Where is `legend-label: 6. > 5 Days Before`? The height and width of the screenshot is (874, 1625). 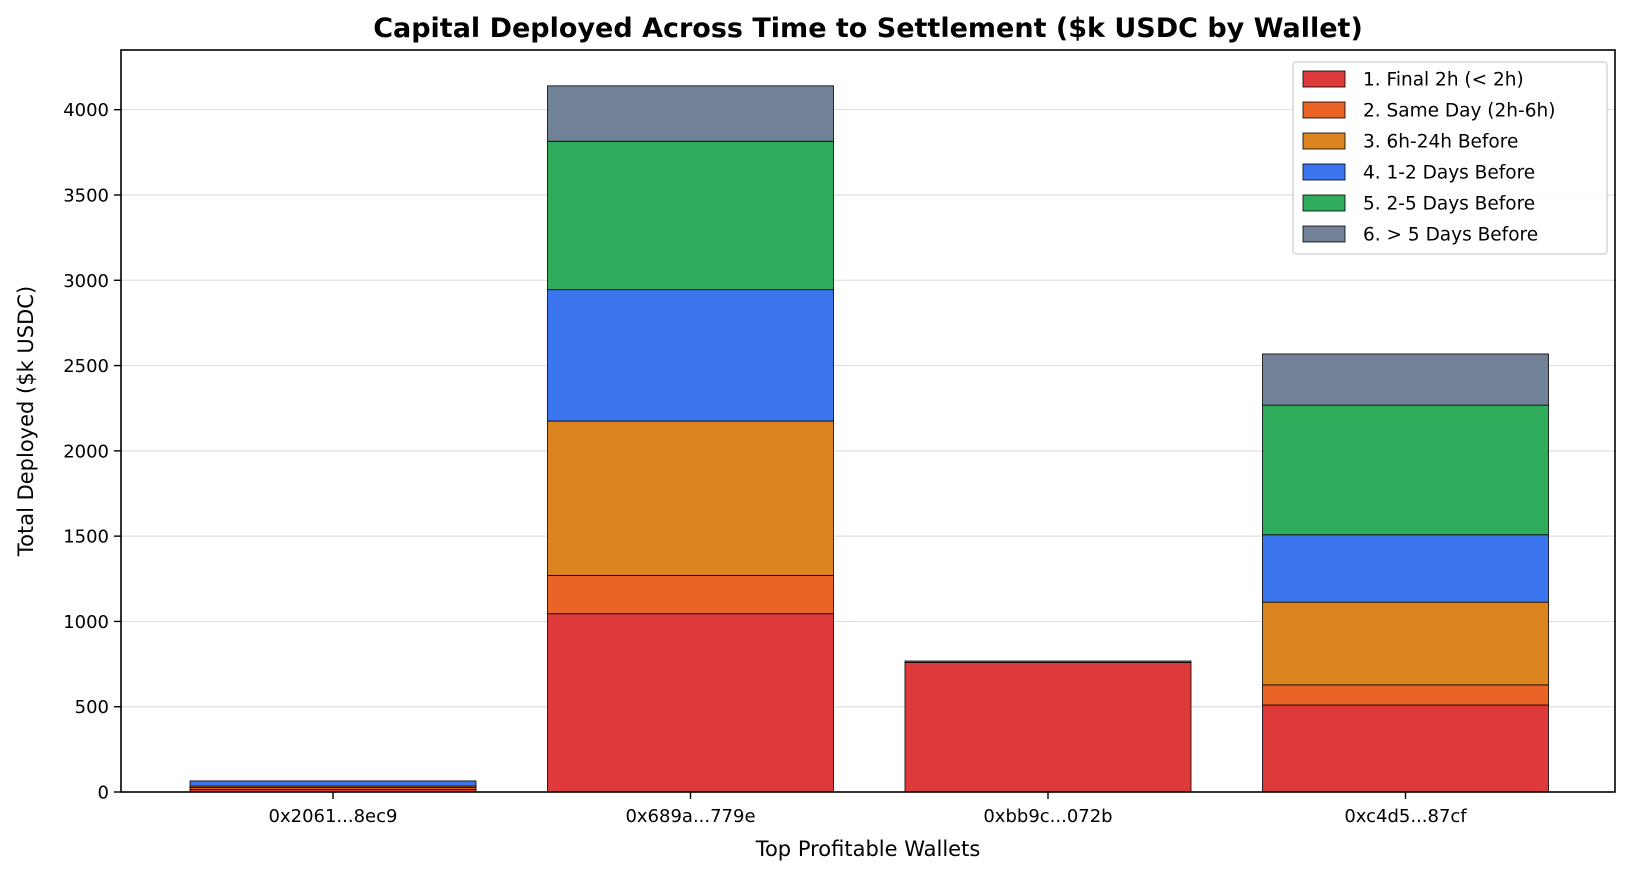 legend-label: 6. > 5 Days Before is located at coordinates (1450, 235).